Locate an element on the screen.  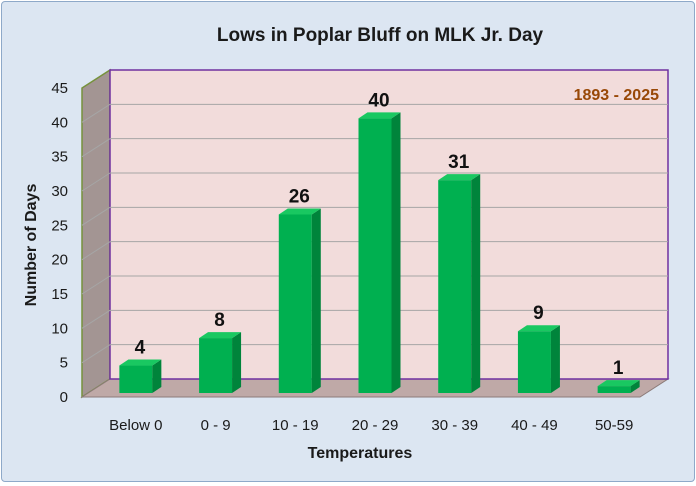
data-label: 9 is located at coordinates (538, 313).